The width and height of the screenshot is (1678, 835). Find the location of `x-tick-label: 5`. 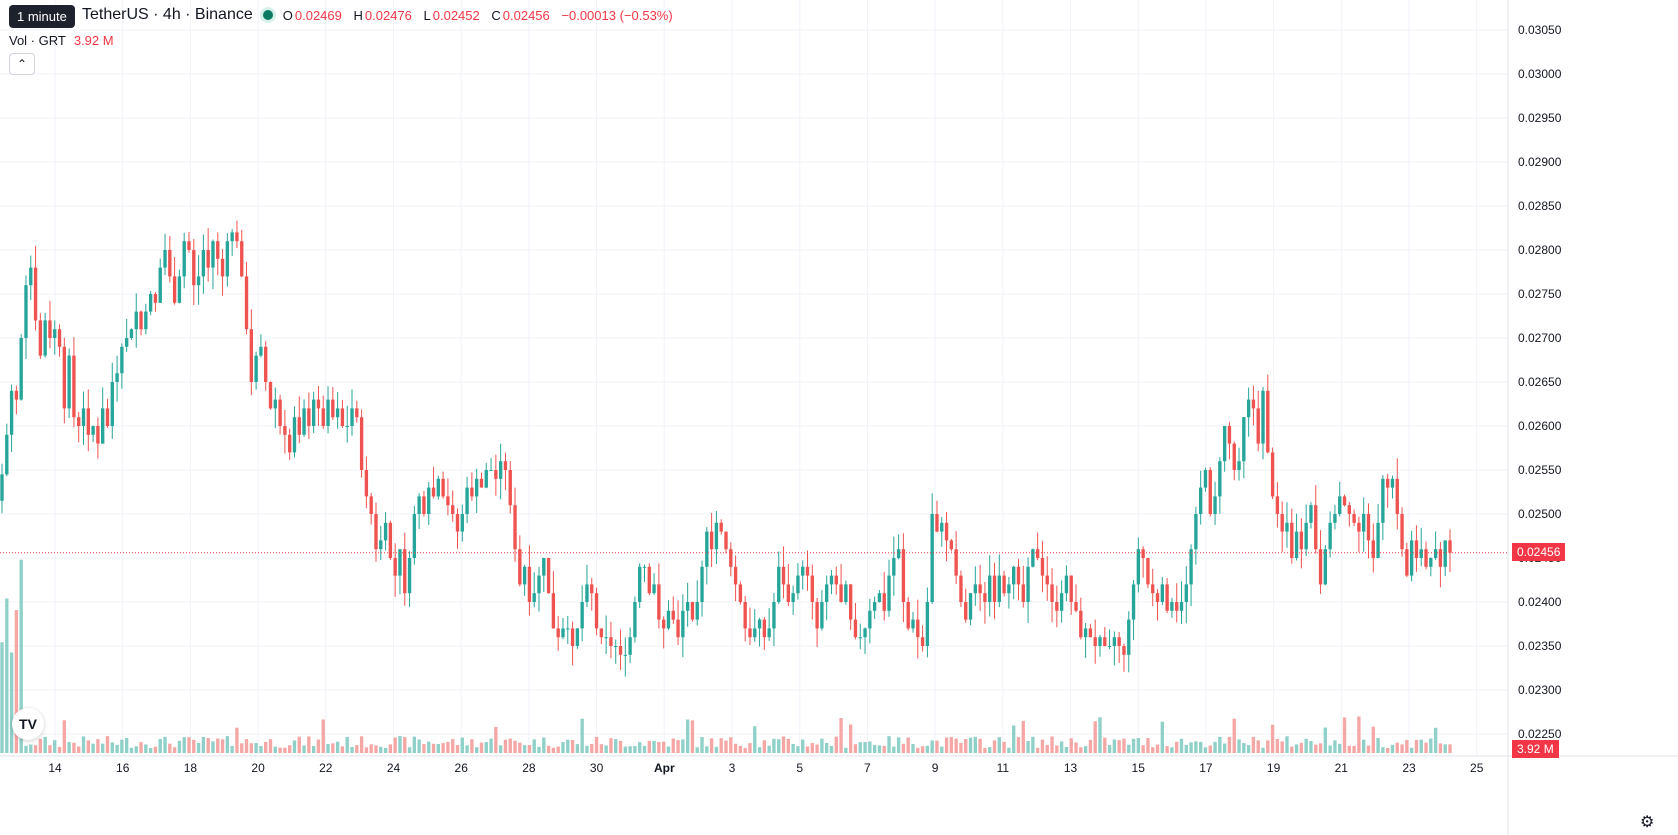

x-tick-label: 5 is located at coordinates (799, 768).